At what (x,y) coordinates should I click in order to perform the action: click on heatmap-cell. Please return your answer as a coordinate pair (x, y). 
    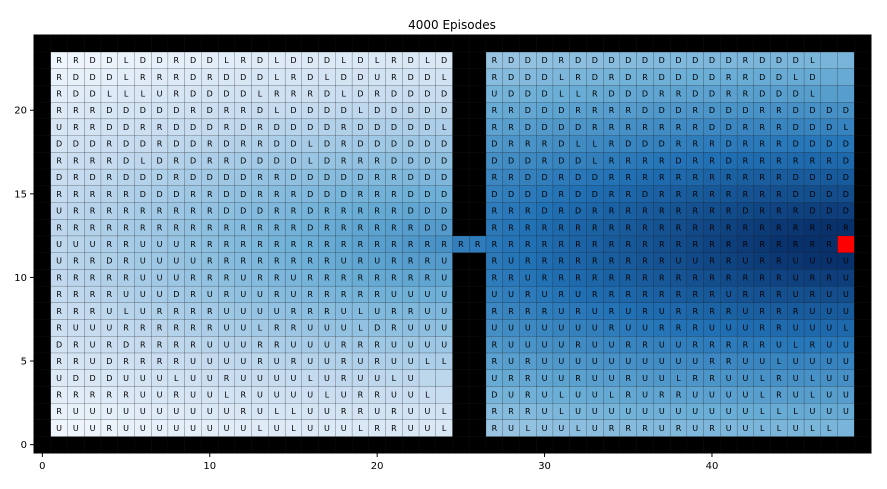
    Looking at the image, I should click on (846, 94).